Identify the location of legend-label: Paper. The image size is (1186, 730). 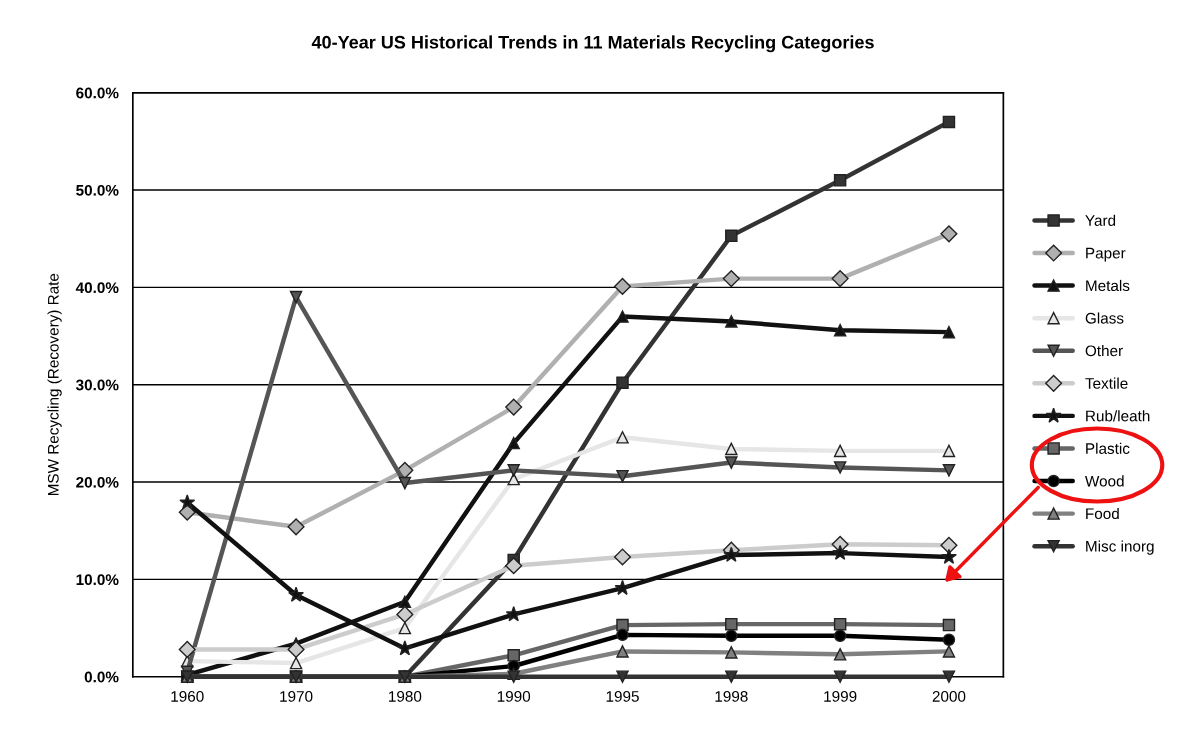
(1106, 254).